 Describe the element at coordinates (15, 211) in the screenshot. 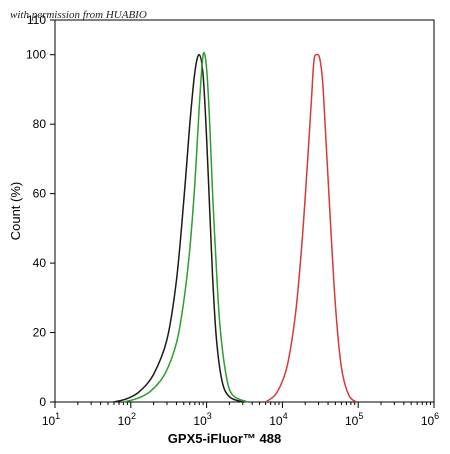

I see `y-axis-label: Count (%)` at that location.